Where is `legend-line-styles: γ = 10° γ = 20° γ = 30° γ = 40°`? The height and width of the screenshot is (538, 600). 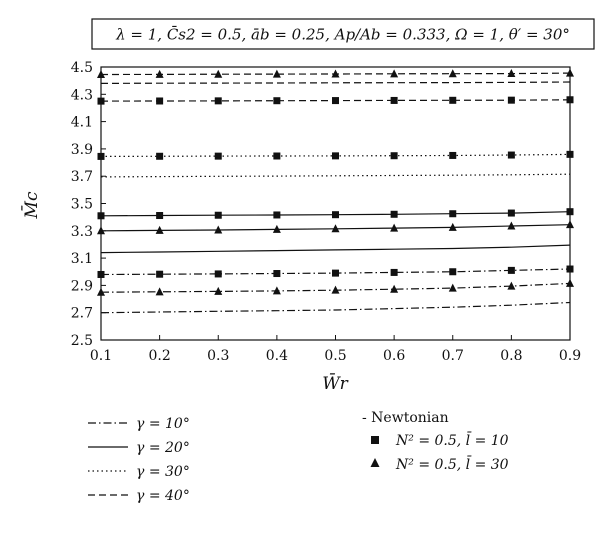
legend-line-styles: γ = 10° γ = 20° γ = 30° γ = 40° is located at coordinates (139, 460).